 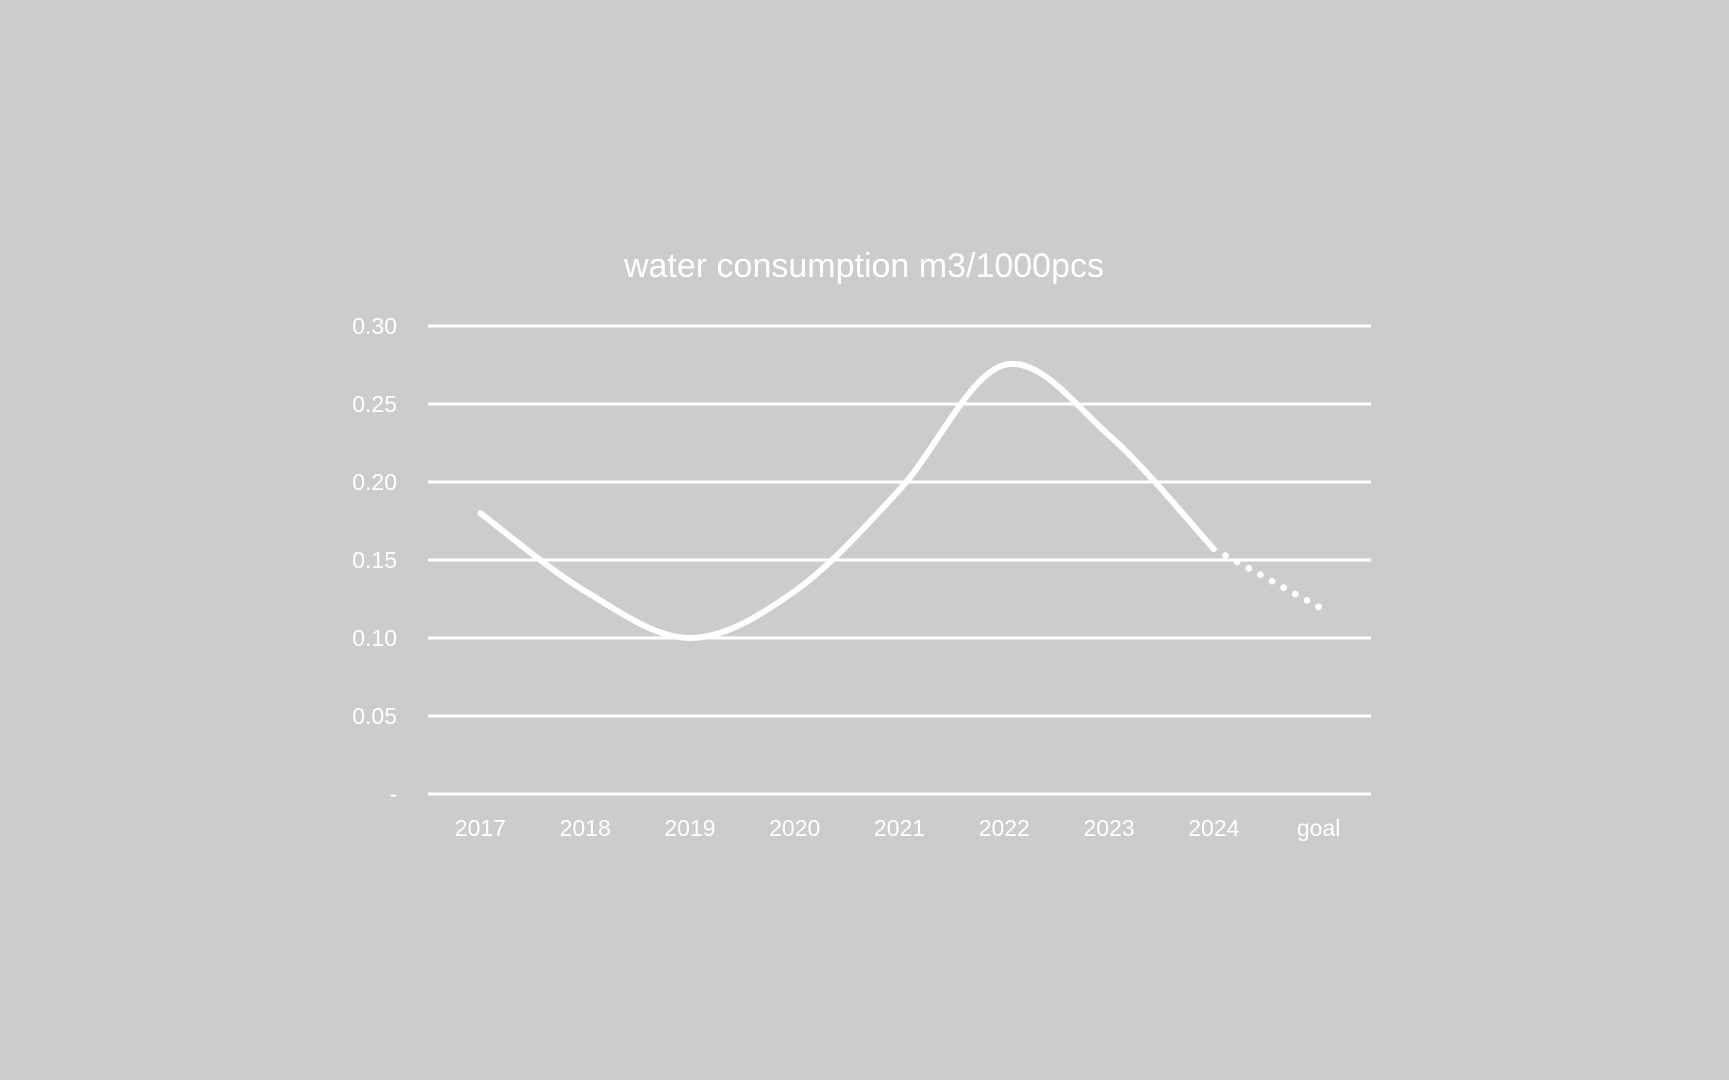 I want to click on y-tick-label: -, so click(x=393, y=794).